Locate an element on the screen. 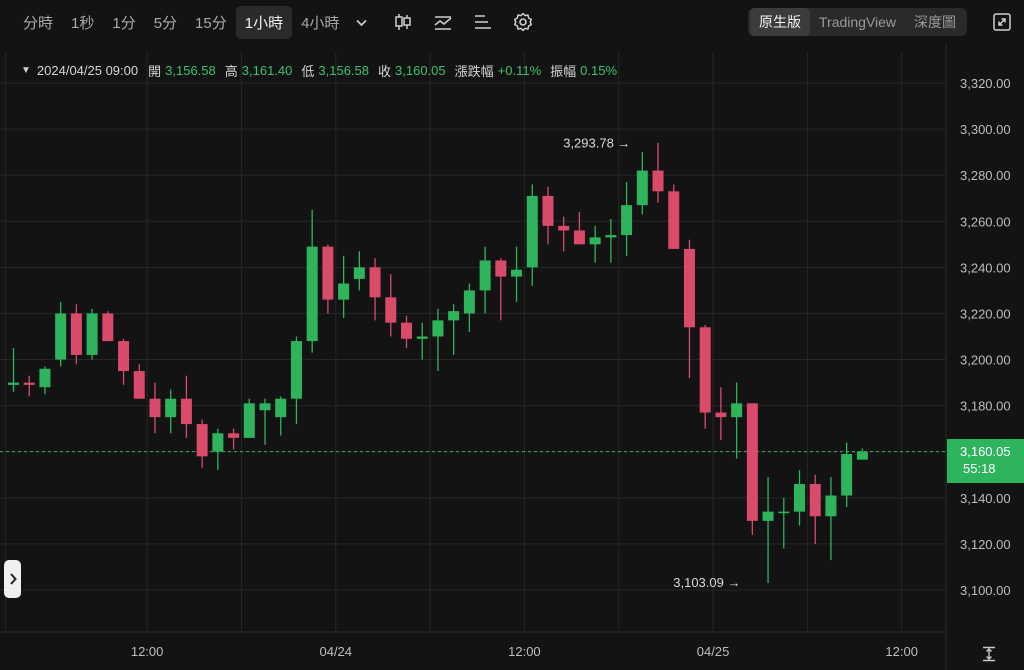 This screenshot has width=1024, height=670. high-annotation-label: 3,293.78 → is located at coordinates (596, 142).